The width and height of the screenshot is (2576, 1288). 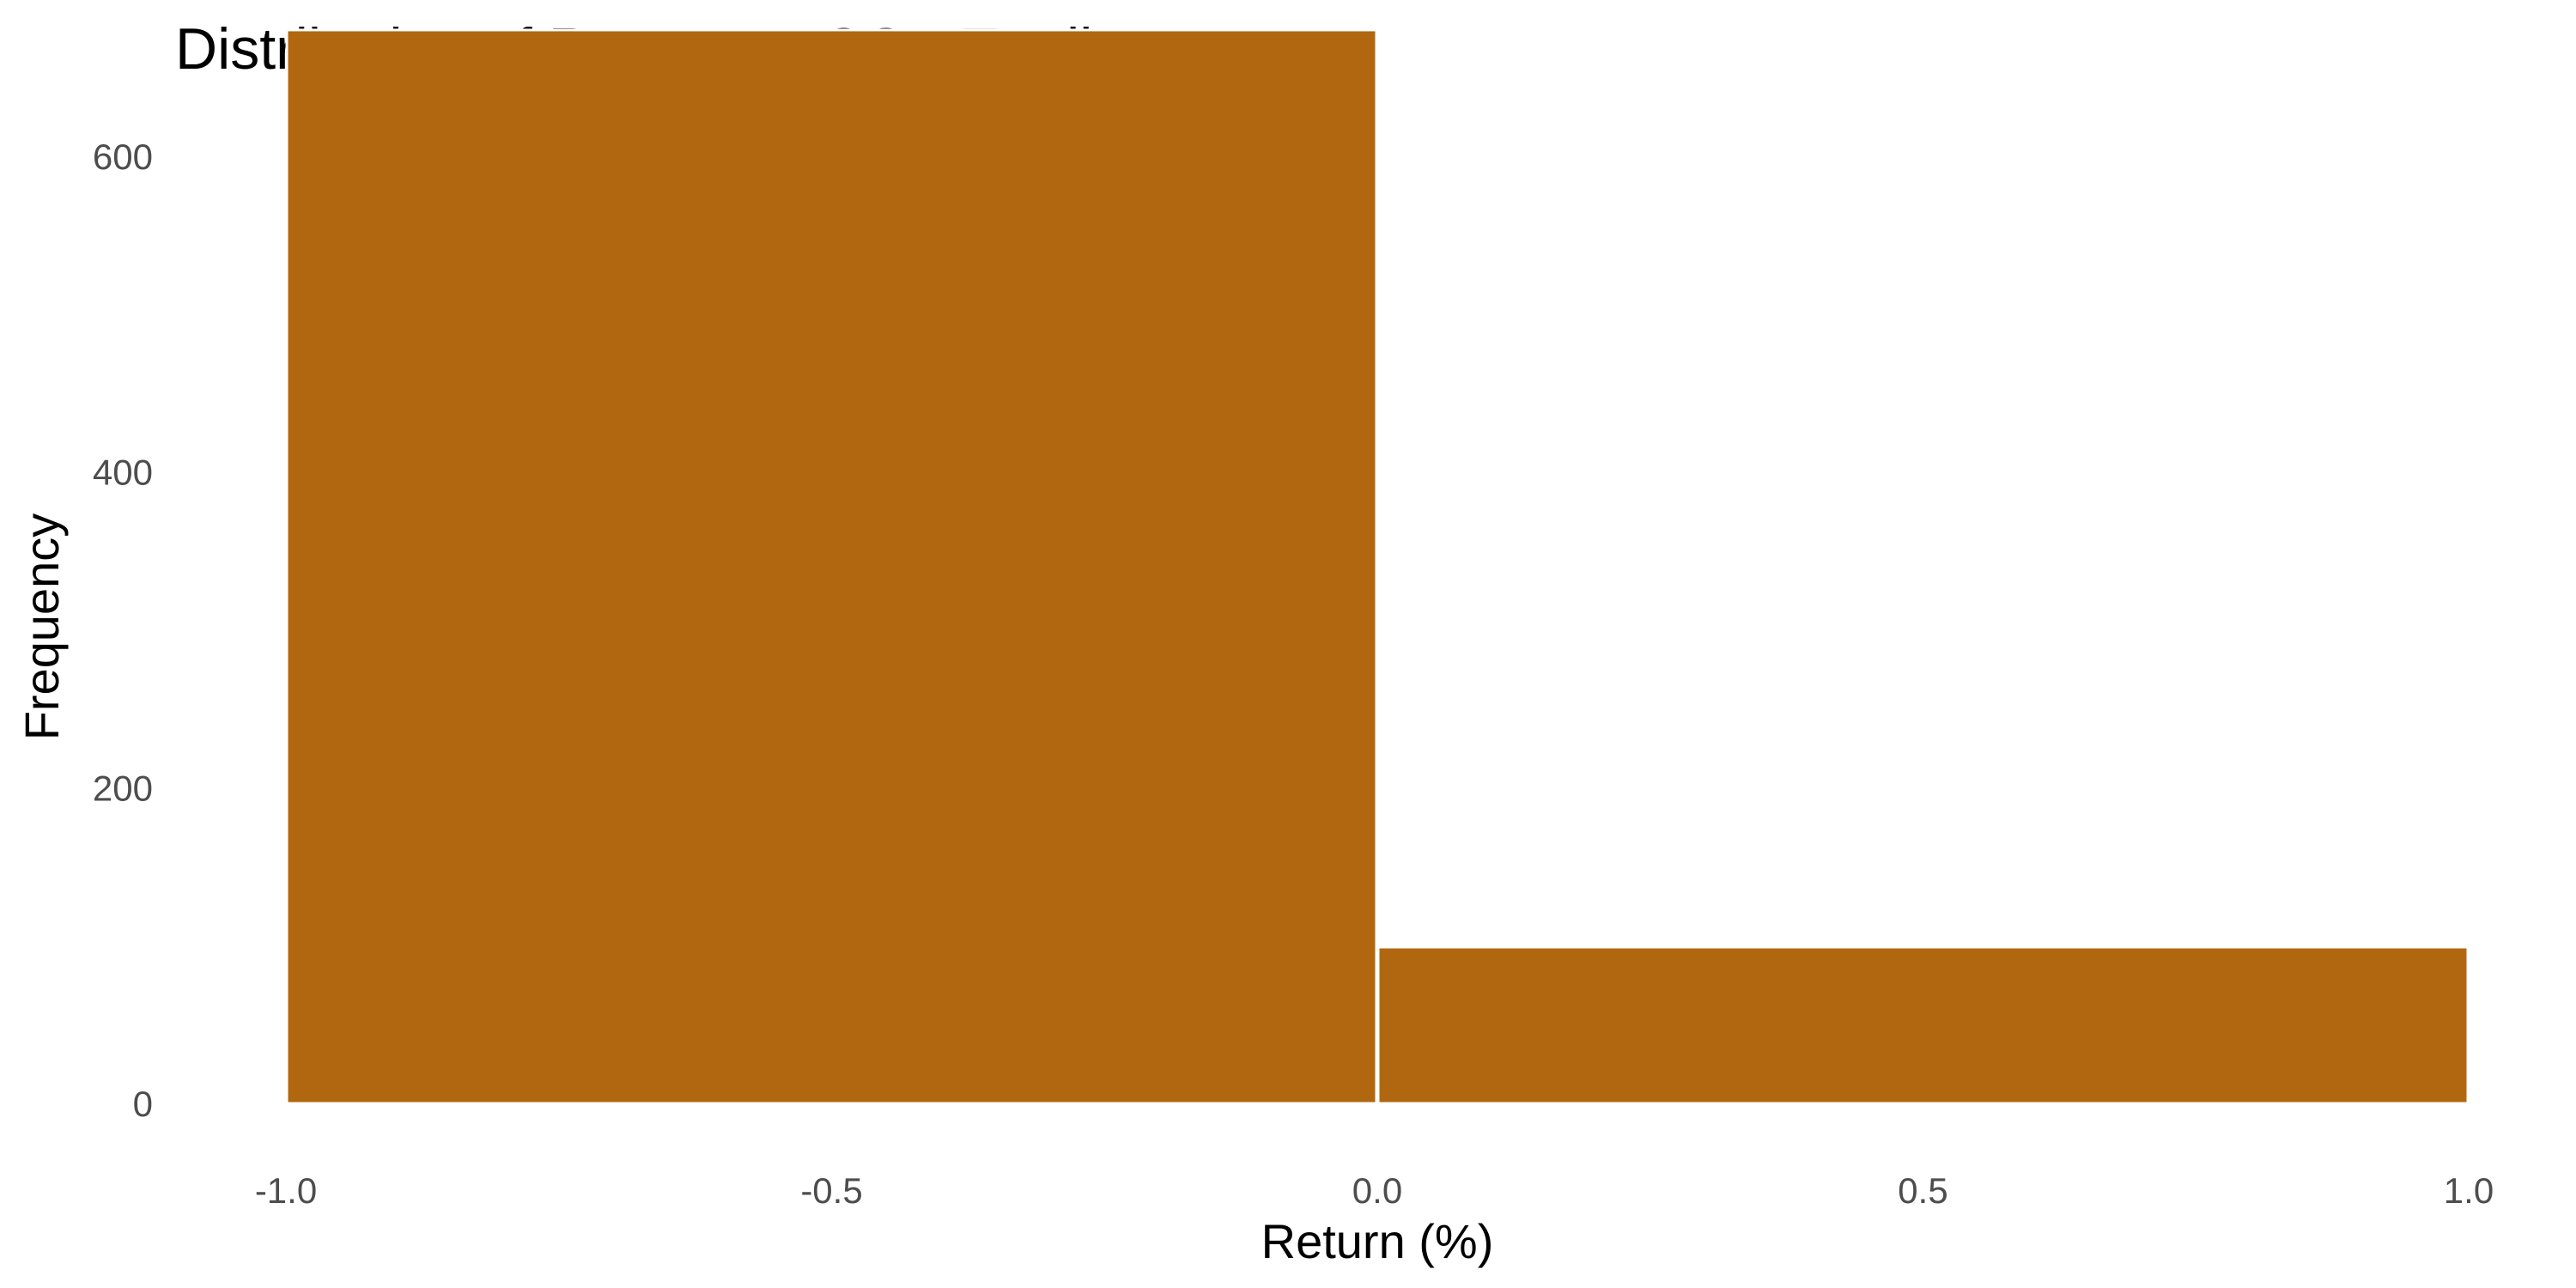 I want to click on x-tick-label-5: 1.0, so click(x=2469, y=1191).